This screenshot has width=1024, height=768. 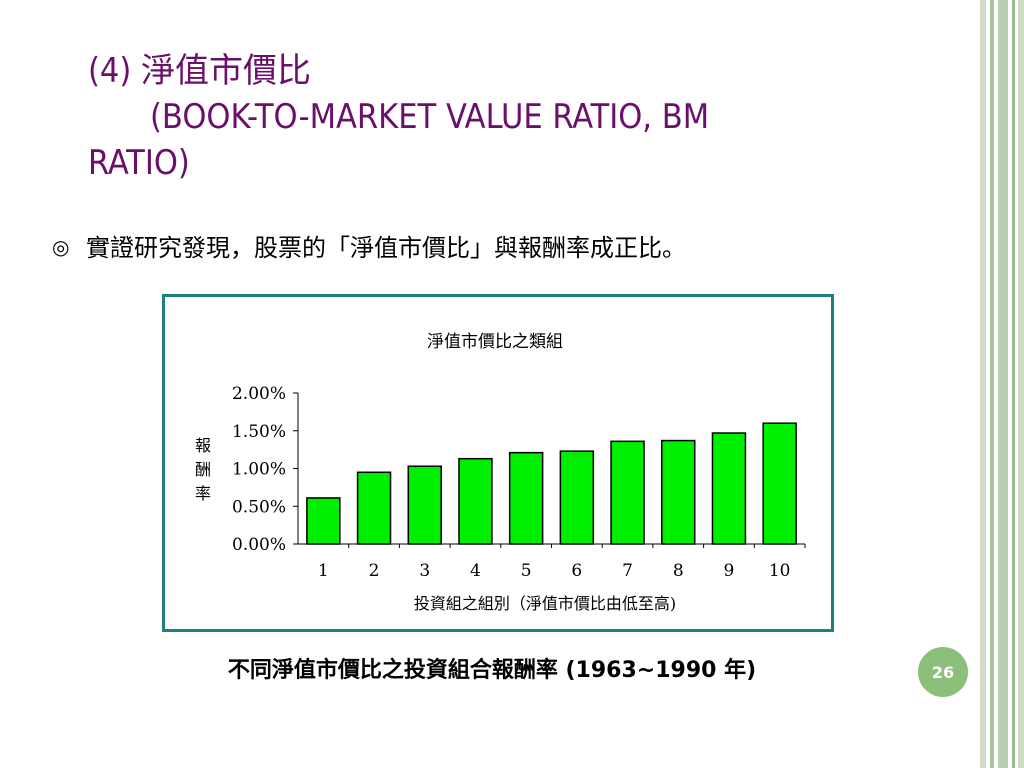 I want to click on y-axis-label: 報酬率, so click(x=203, y=469).